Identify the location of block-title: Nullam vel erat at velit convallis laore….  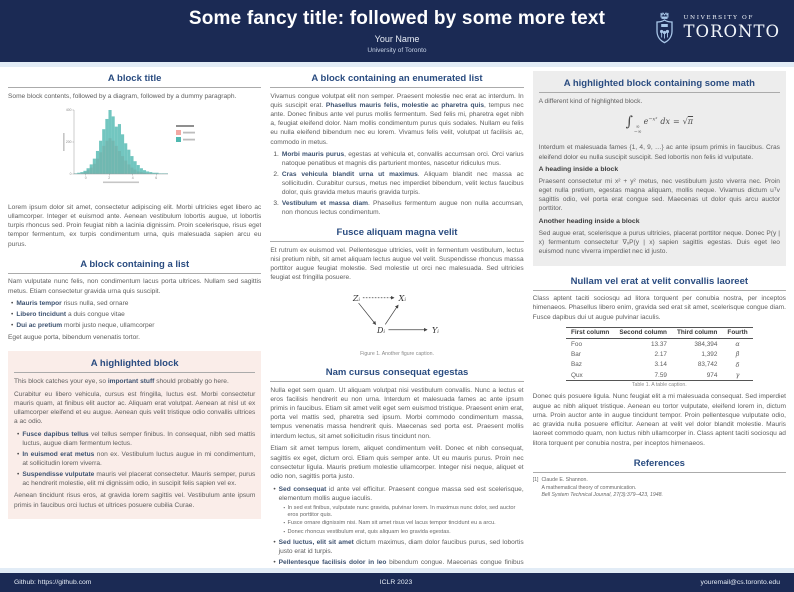
(659, 282).